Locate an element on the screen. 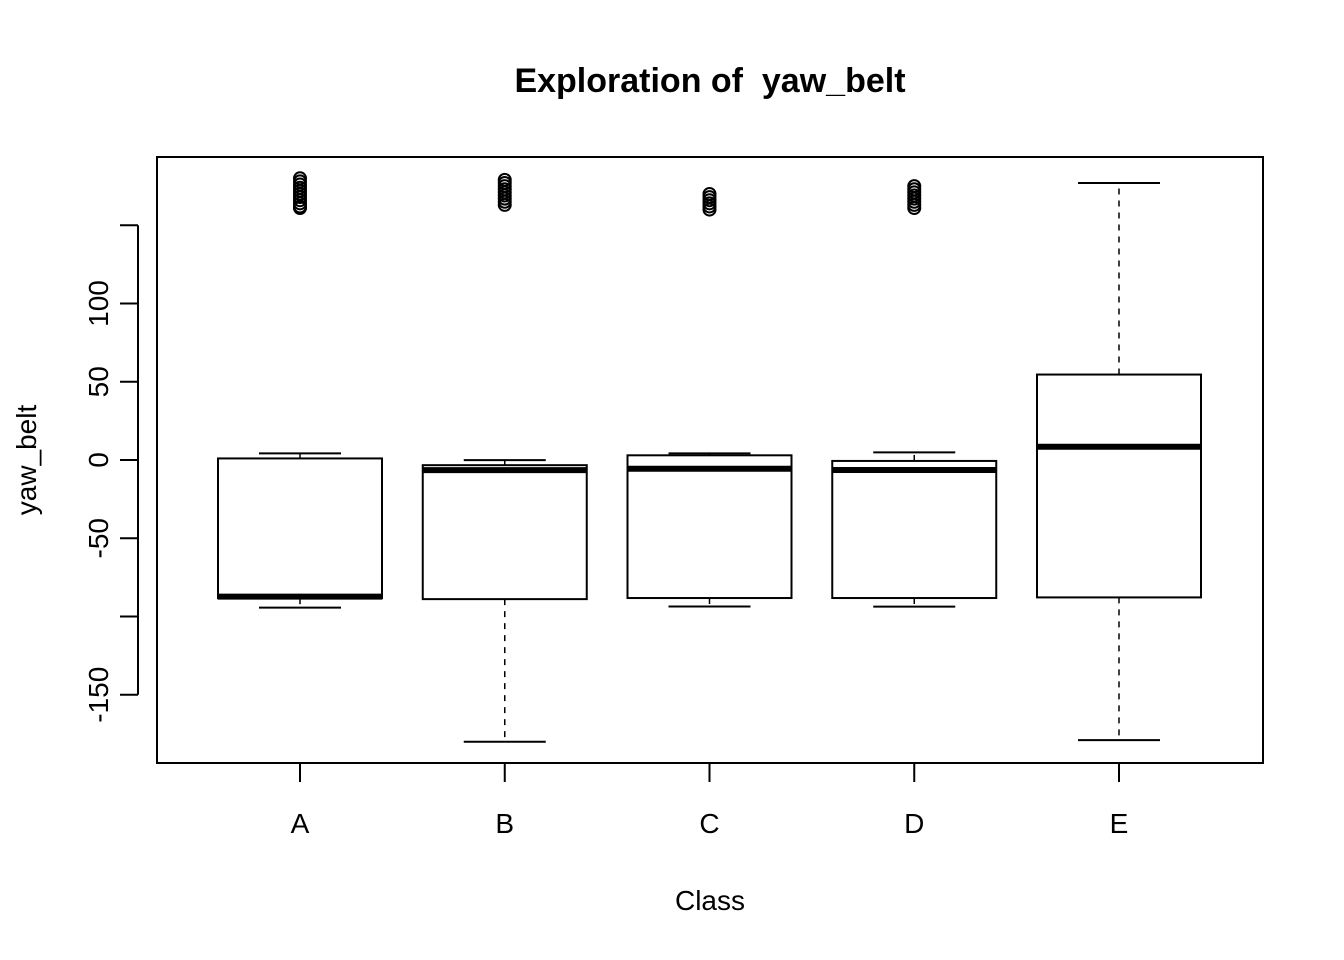 This screenshot has height=960, width=1344. y-tick-label: -150 is located at coordinates (98, 695).